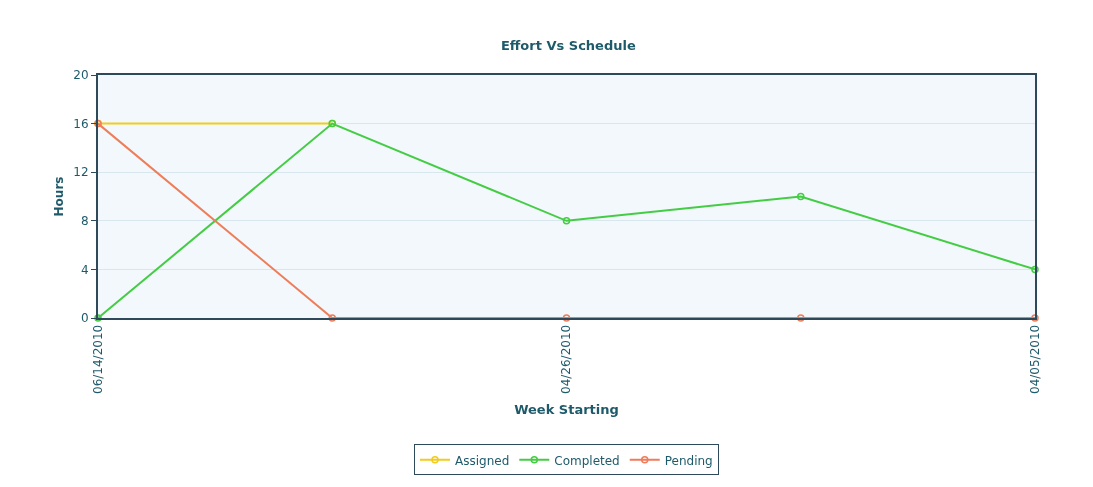 This screenshot has width=1093, height=487. Describe the element at coordinates (81, 172) in the screenshot. I see `y-tick-label: 12` at that location.